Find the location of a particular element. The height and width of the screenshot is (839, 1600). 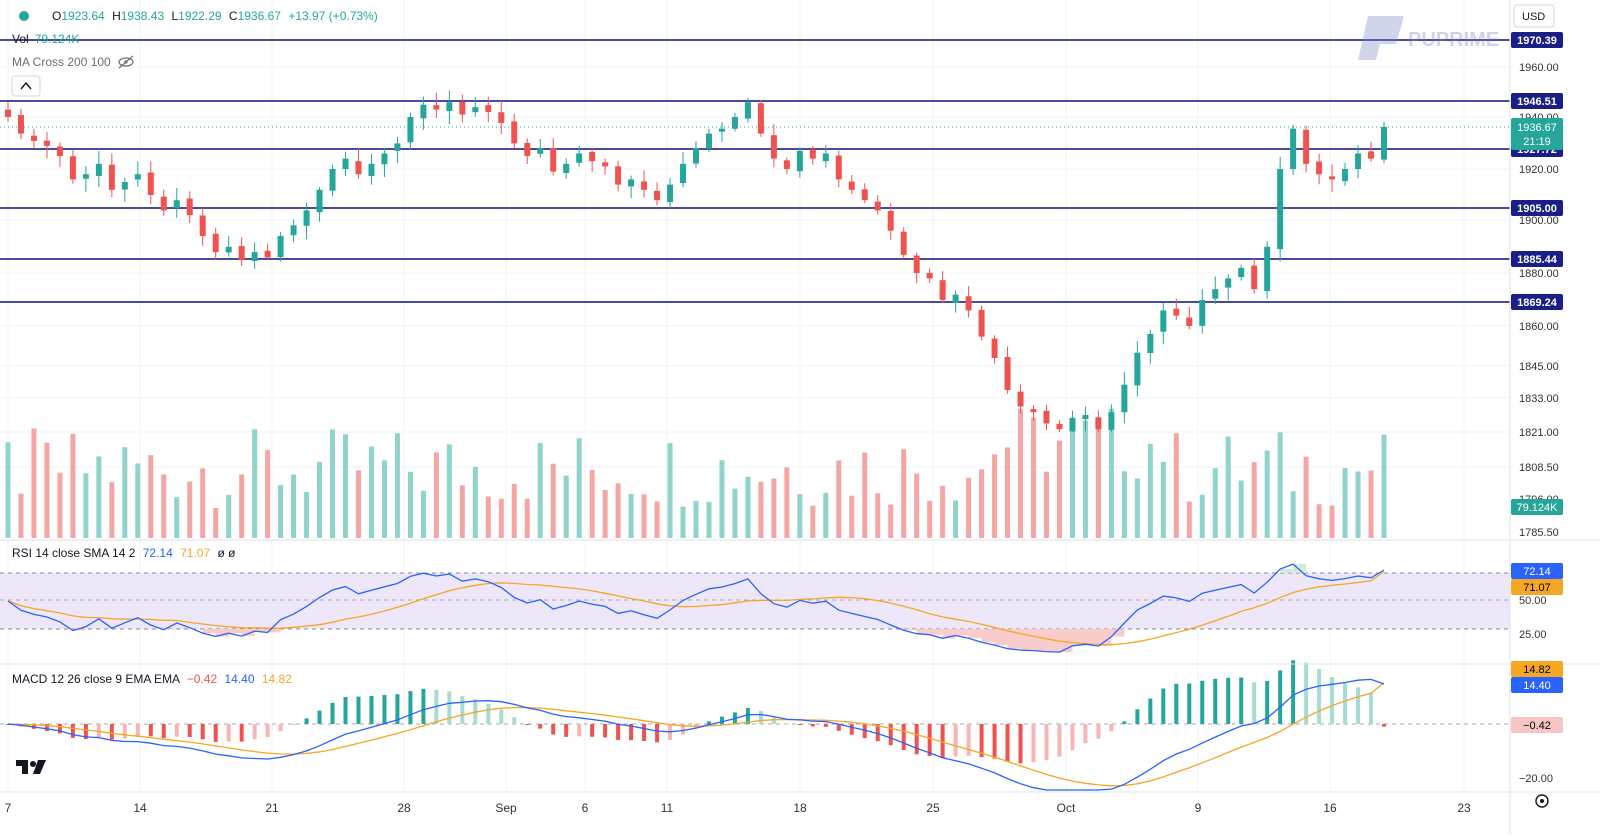

collapse-legend-button is located at coordinates (26, 86).